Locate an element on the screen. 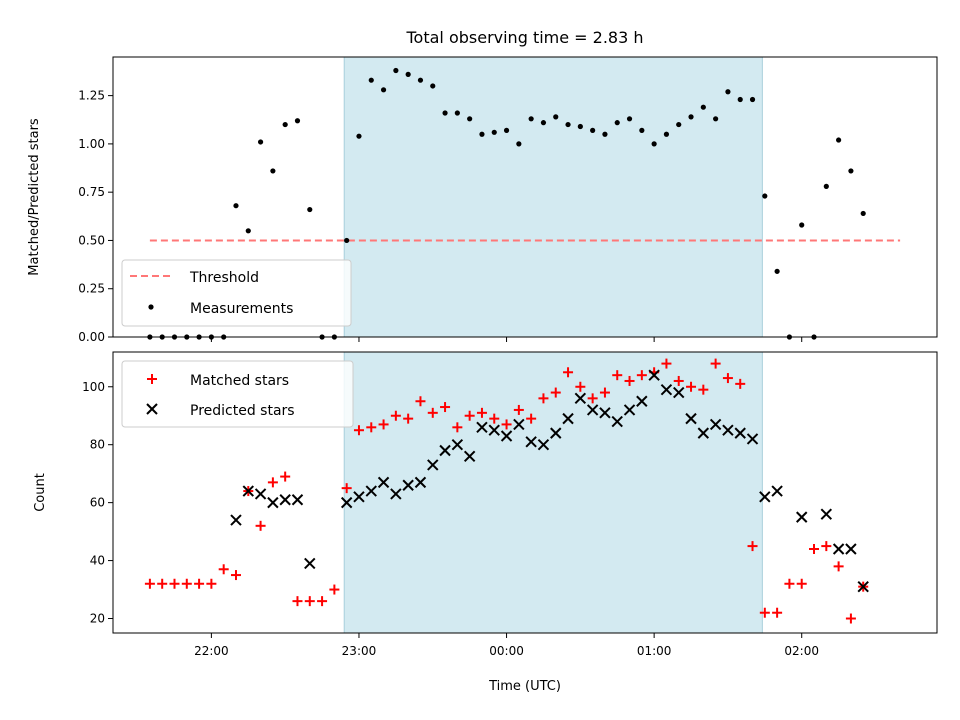  legend-predicted-label: Predicted stars is located at coordinates (242, 411).